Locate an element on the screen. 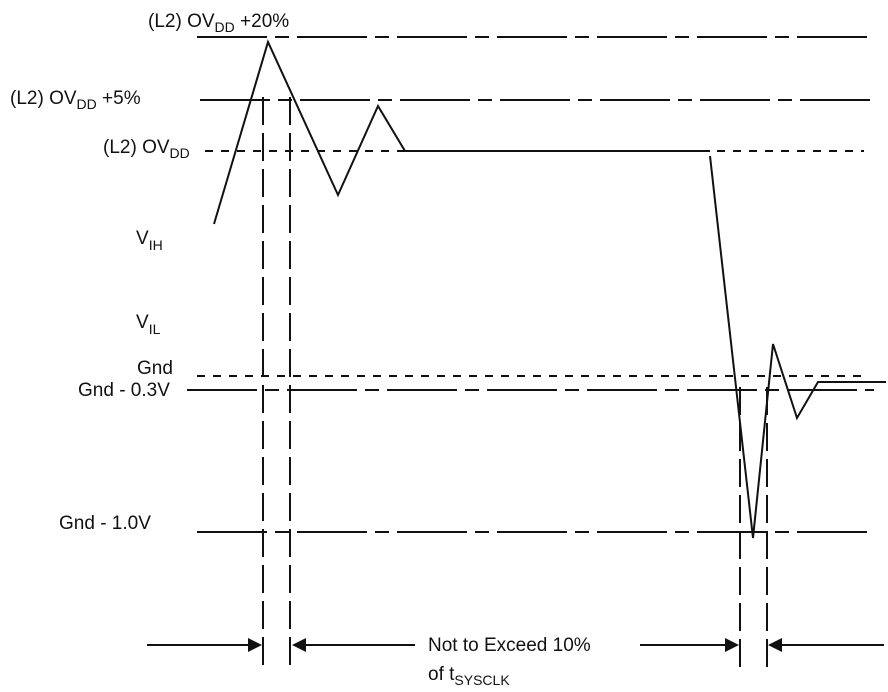 The width and height of the screenshot is (888, 692). annotation-not-to-exceed: Not to Exceed 10% is located at coordinates (509, 645).